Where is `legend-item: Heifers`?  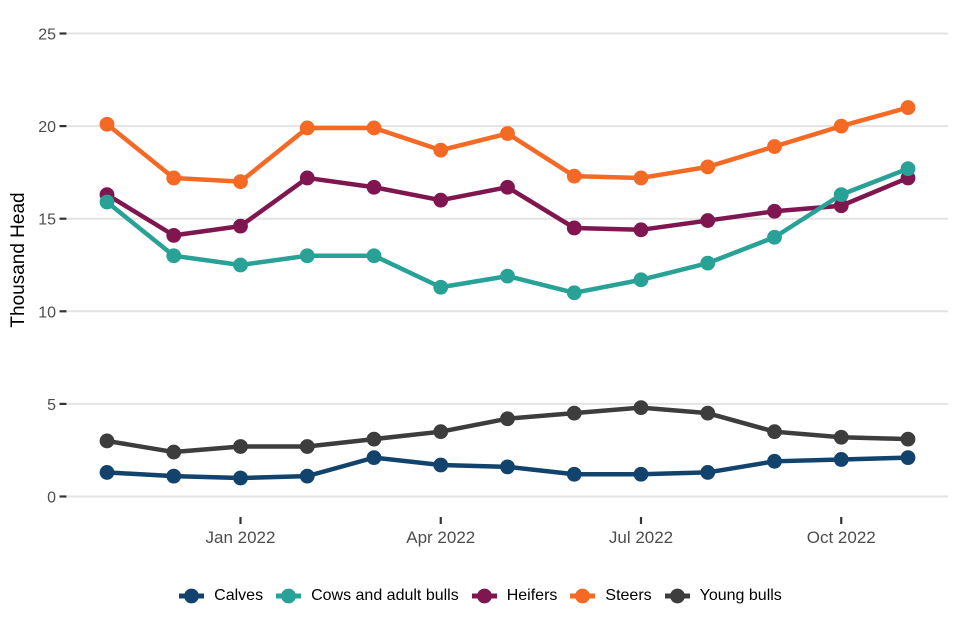
legend-item: Heifers is located at coordinates (514, 596).